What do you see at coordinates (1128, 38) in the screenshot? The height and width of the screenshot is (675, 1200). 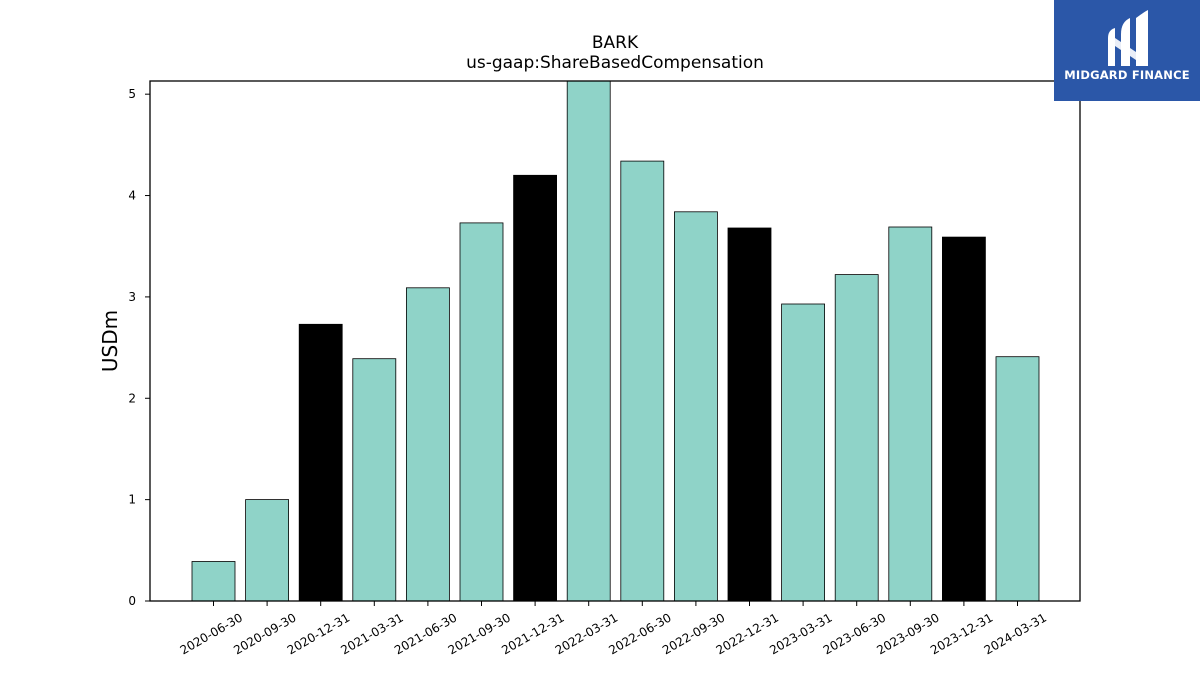 I see `logo-mark-icon` at bounding box center [1128, 38].